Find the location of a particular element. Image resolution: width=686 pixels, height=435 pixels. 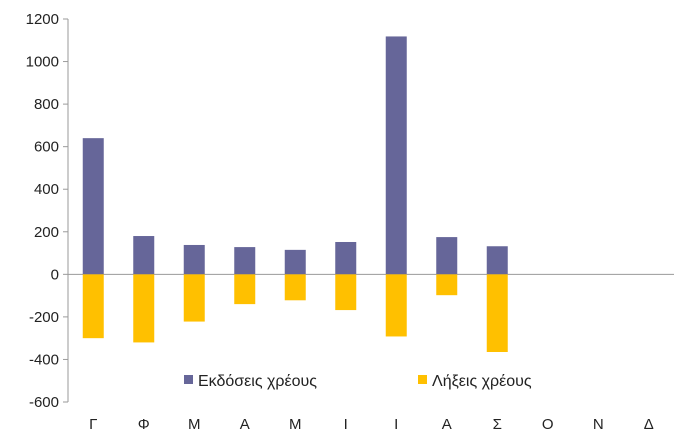

x-tick-label: Σ is located at coordinates (497, 424).